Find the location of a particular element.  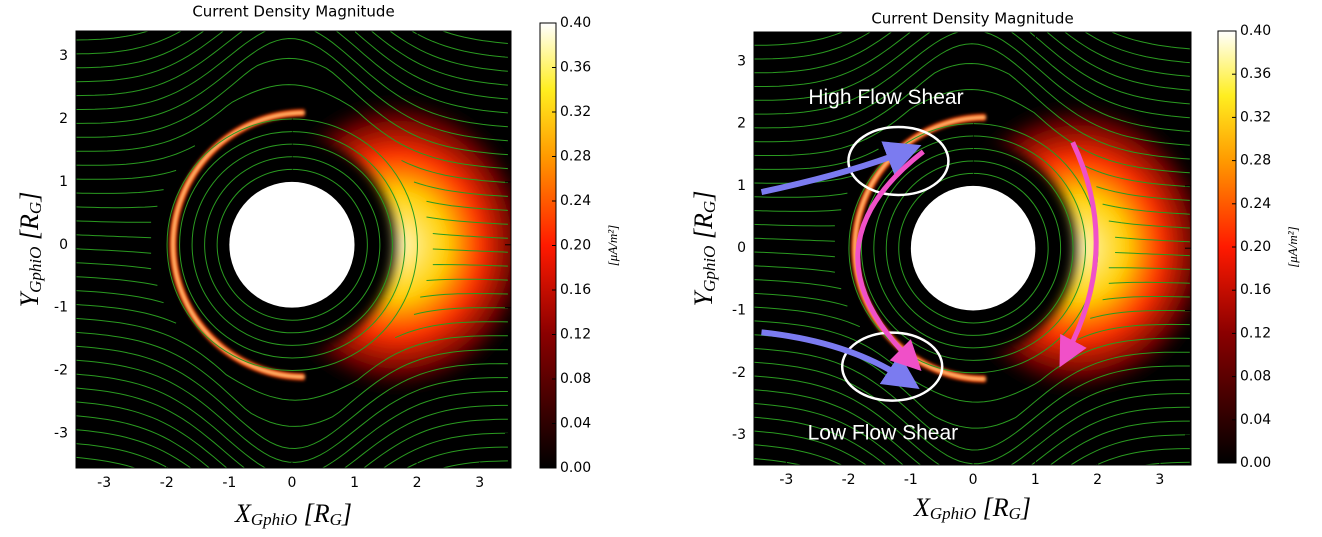

annotation: Low Flow Shear is located at coordinates (883, 432).